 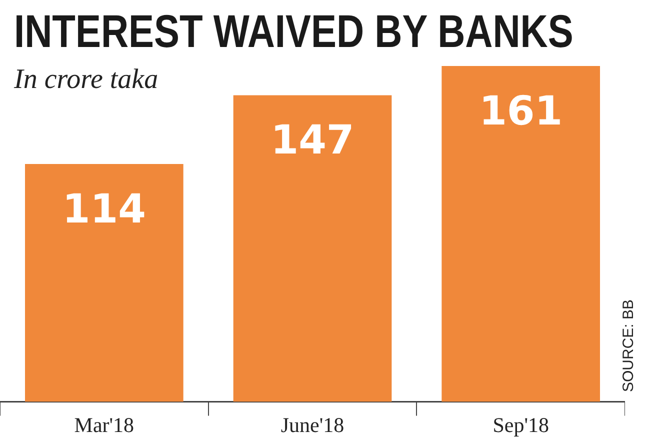 I want to click on annotation: SOURCE: BB, so click(x=628, y=345).